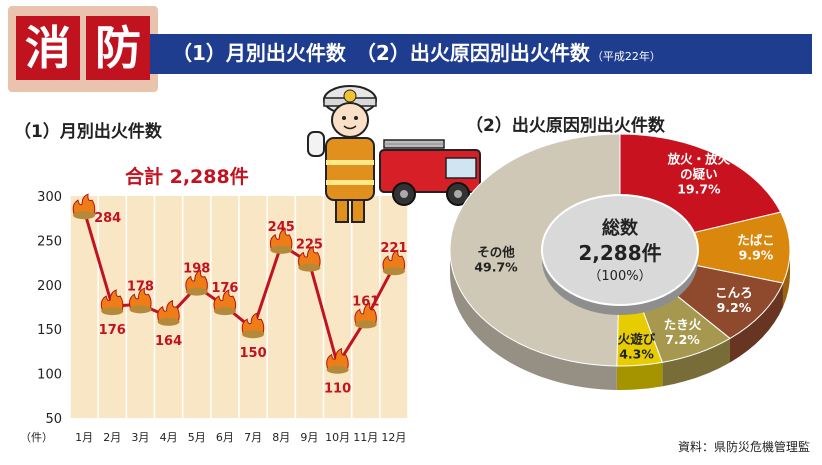 The image size is (822, 465). Describe the element at coordinates (393, 437) in the screenshot. I see `x-tick-label: 12月` at that location.